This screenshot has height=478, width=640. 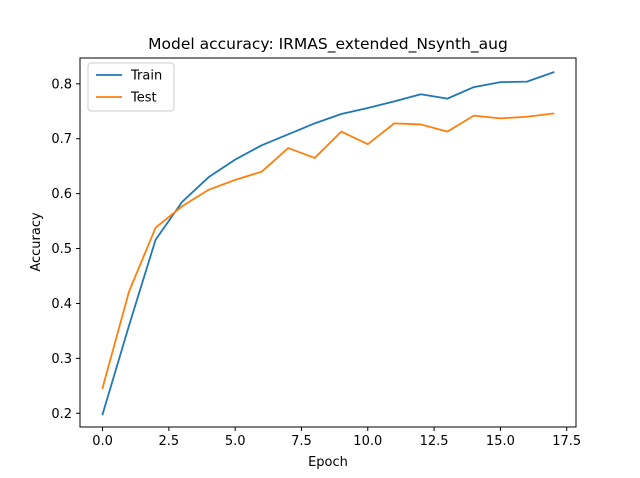 I want to click on y-tick-label: 0.6, so click(x=61, y=194).